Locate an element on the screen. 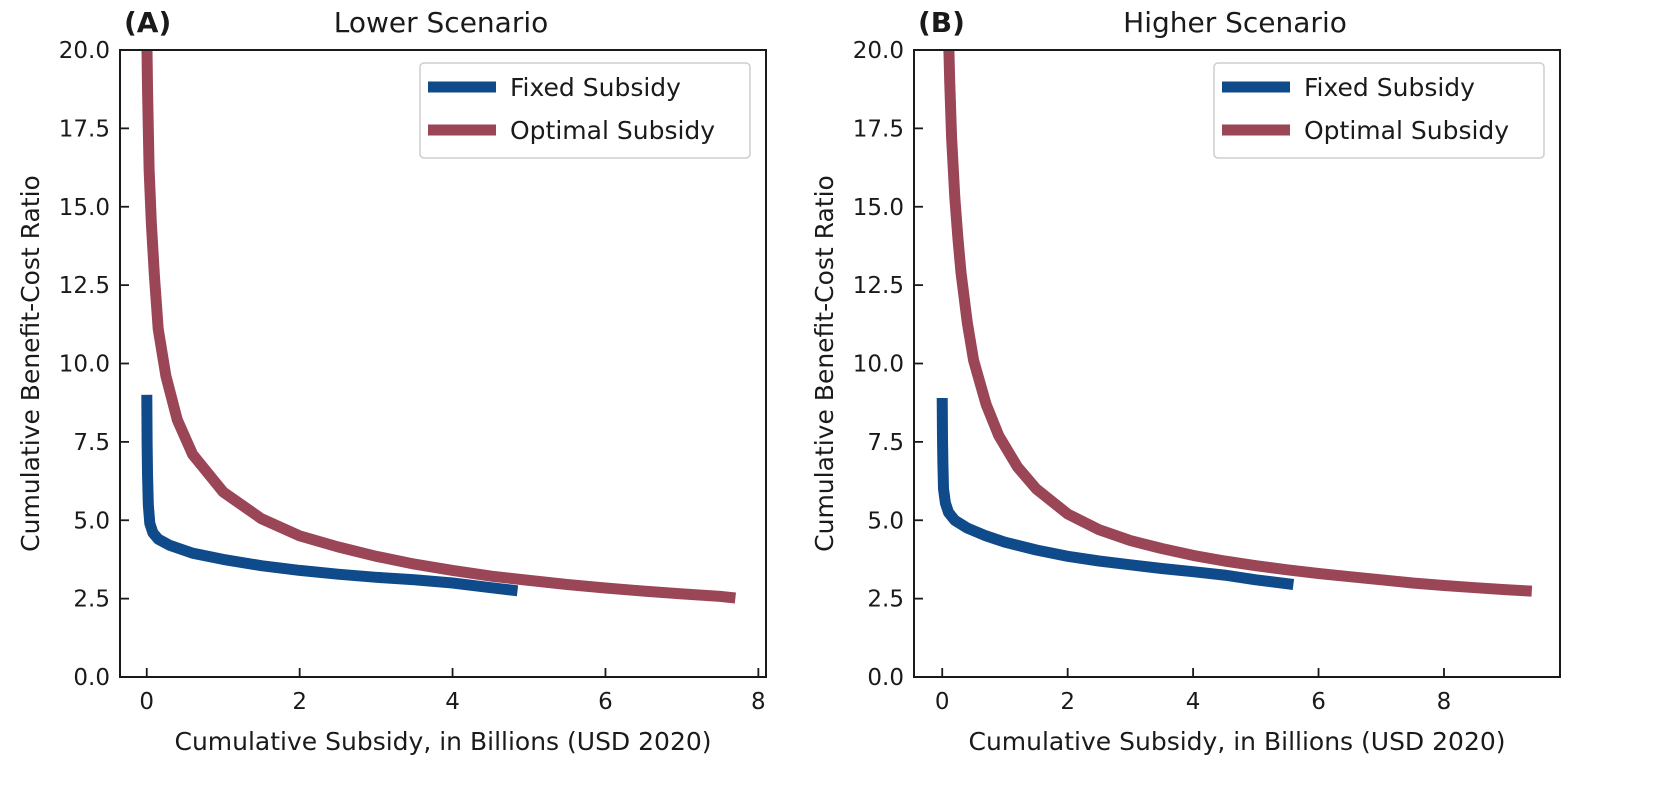 The image size is (1666, 807). chart-title: Lower Scenario is located at coordinates (441, 22).